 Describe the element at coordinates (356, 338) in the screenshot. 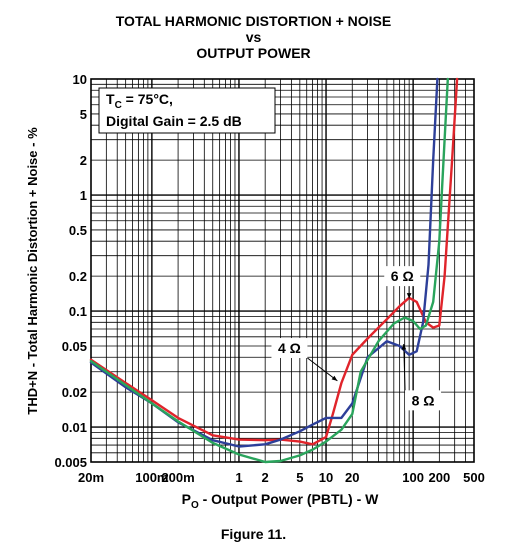

I see `annotations: 6 Ω 4 Ω 8 Ω` at that location.